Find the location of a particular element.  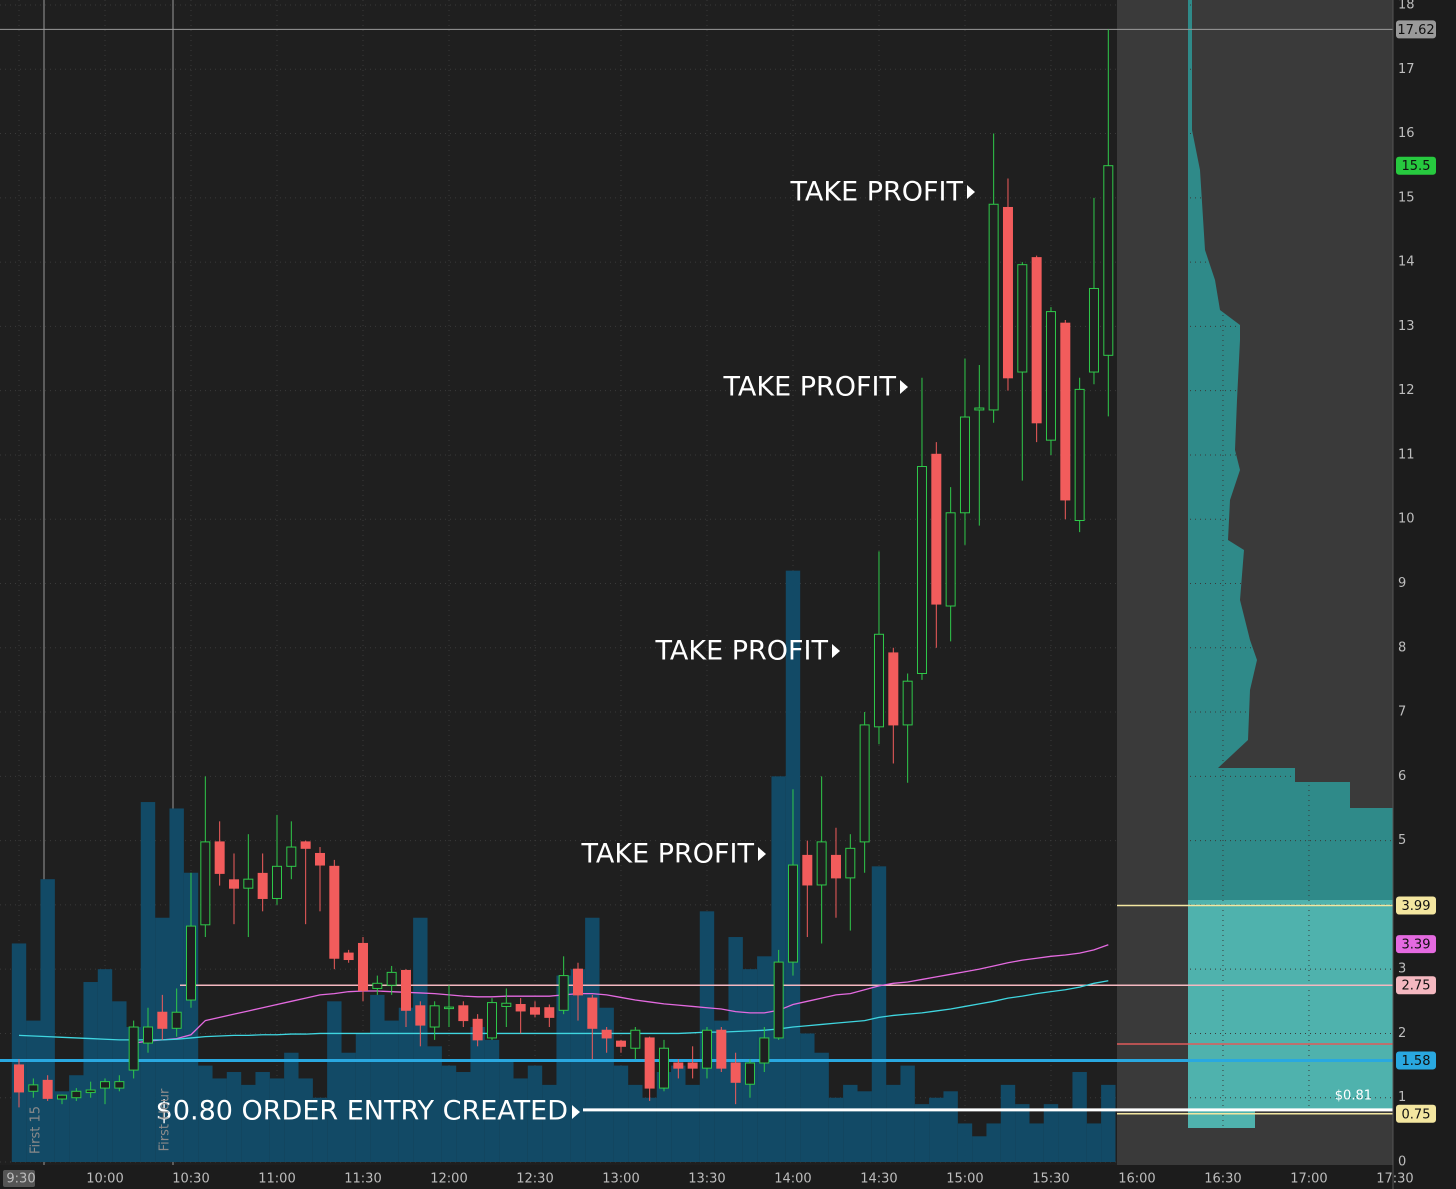

x-tick-label: 12:30 is located at coordinates (534, 1179).